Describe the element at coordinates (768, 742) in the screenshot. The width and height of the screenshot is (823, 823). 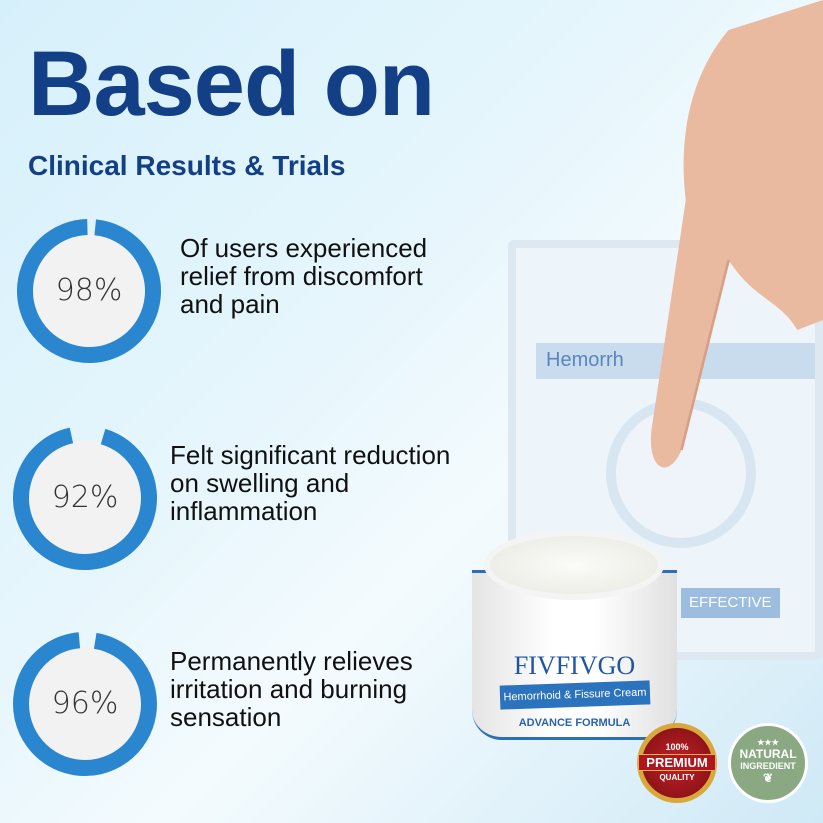
I see `stars-icon: ★★★` at that location.